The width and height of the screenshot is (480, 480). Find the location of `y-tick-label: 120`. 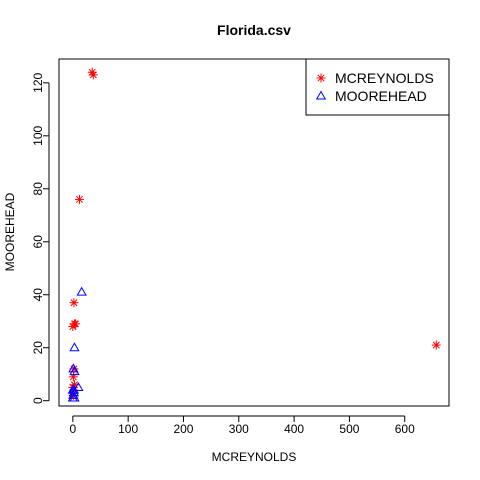

y-tick-label: 120 is located at coordinates (38, 83).